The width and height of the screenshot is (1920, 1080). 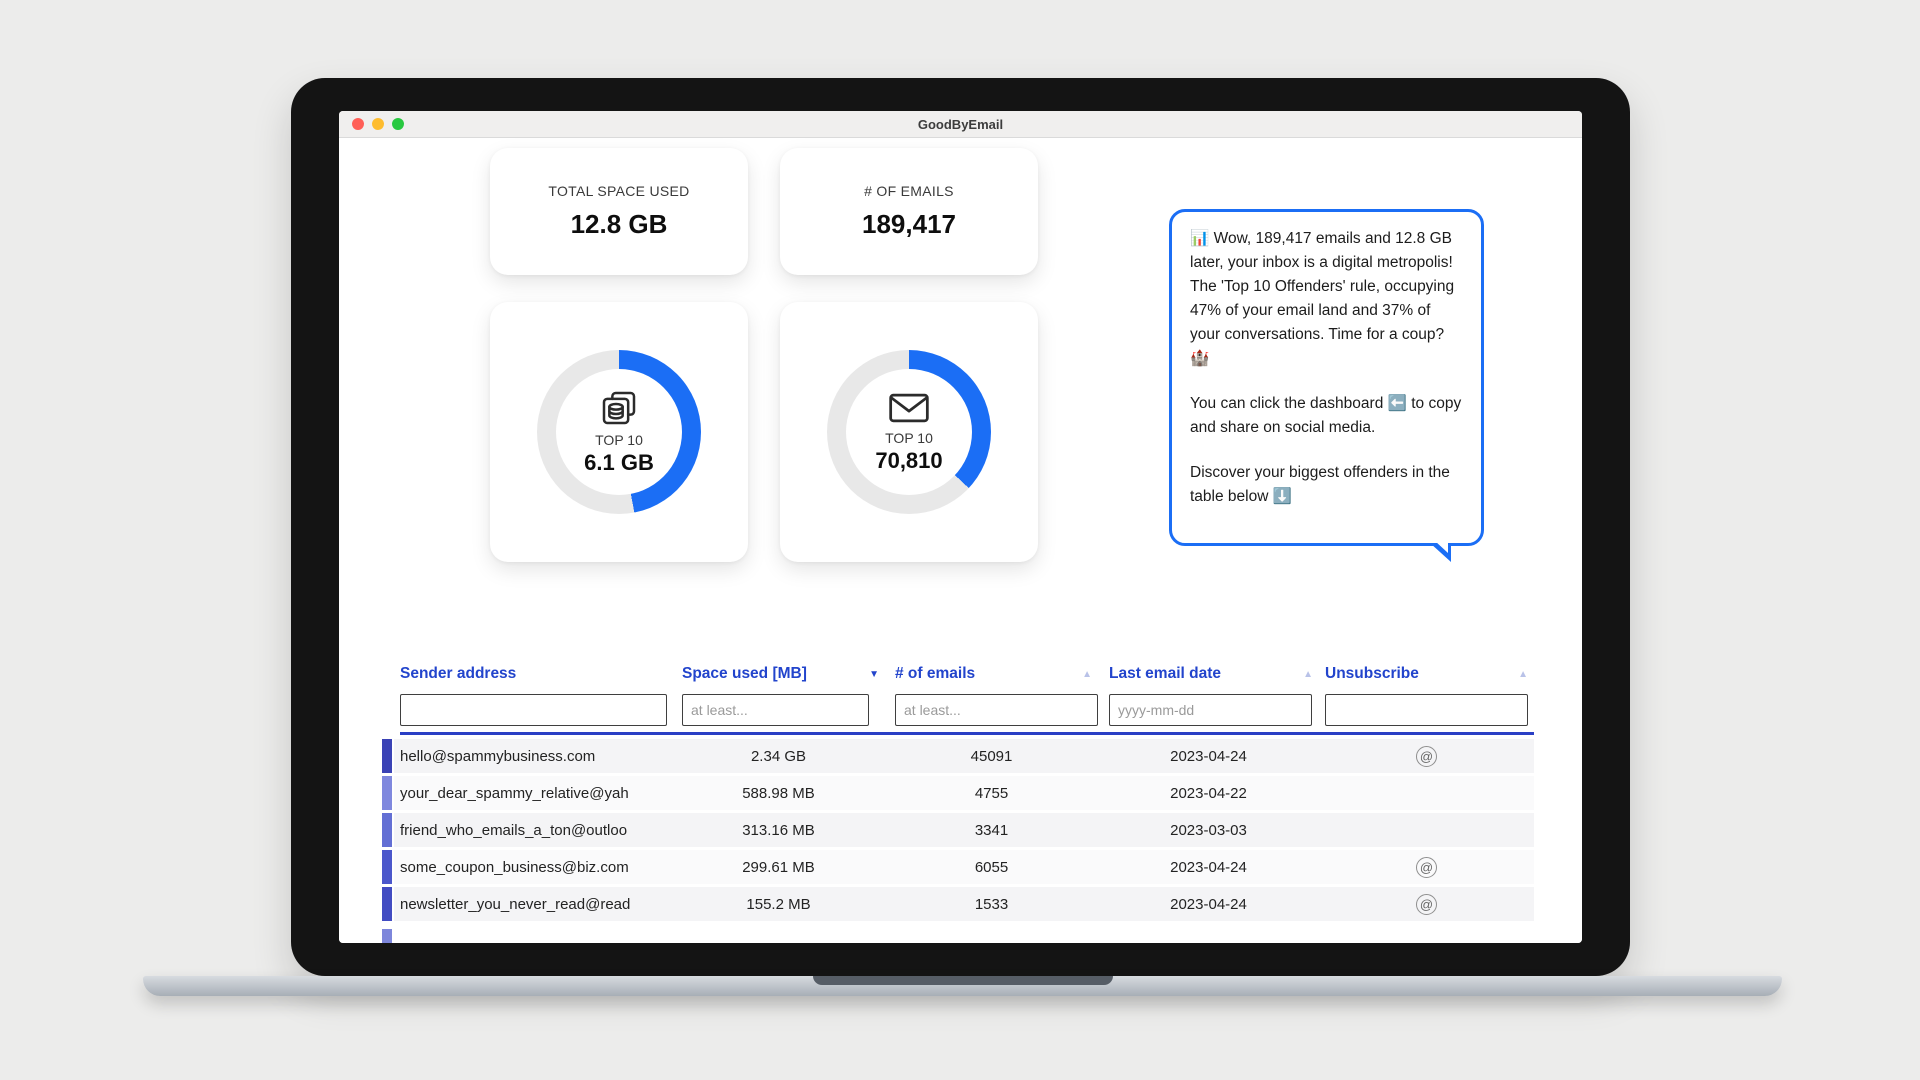 I want to click on sort-desc-icon: ▼, so click(x=874, y=674).